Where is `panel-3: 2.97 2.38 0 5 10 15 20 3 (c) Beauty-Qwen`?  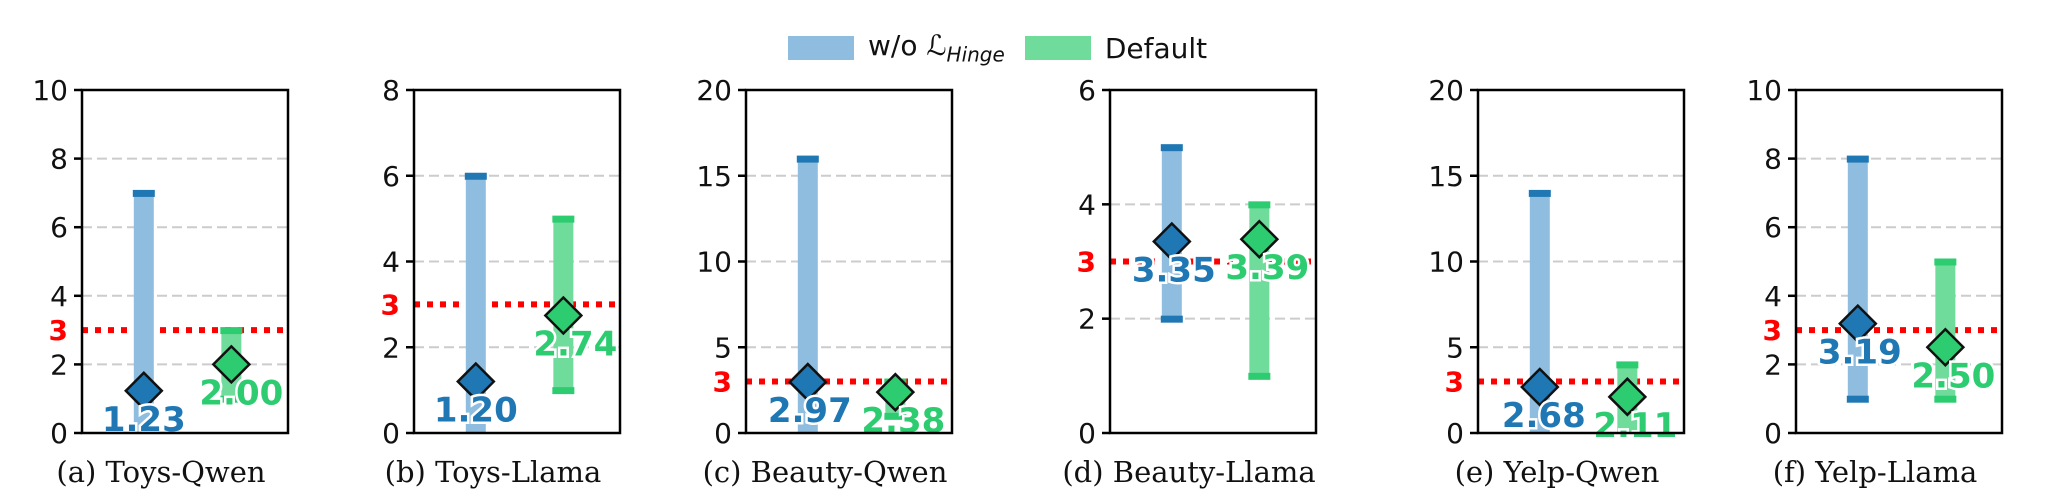 panel-3: 2.97 2.38 0 5 10 15 20 3 (c) Beauty-Qwen is located at coordinates (825, 281).